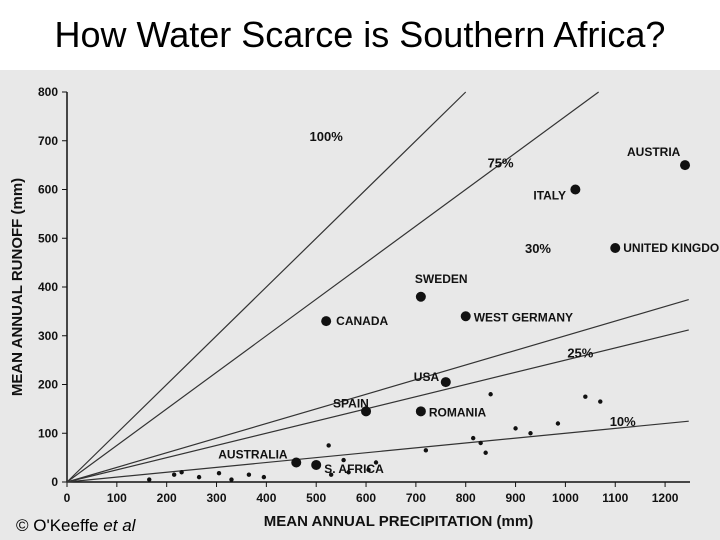 The width and height of the screenshot is (720, 540). What do you see at coordinates (458, 412) in the screenshot?
I see `country-label: ROMANIA` at bounding box center [458, 412].